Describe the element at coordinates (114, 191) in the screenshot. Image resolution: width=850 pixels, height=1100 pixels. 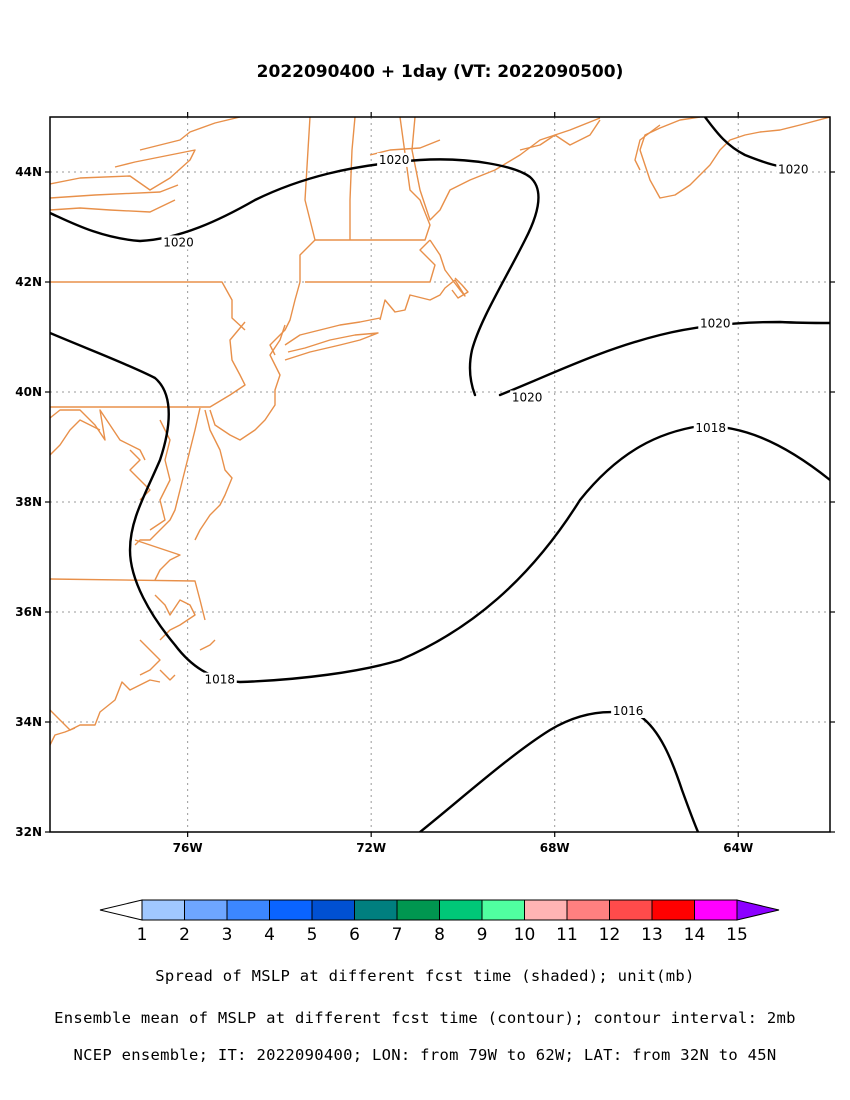
I see `coast-lake-ontario-north` at that location.